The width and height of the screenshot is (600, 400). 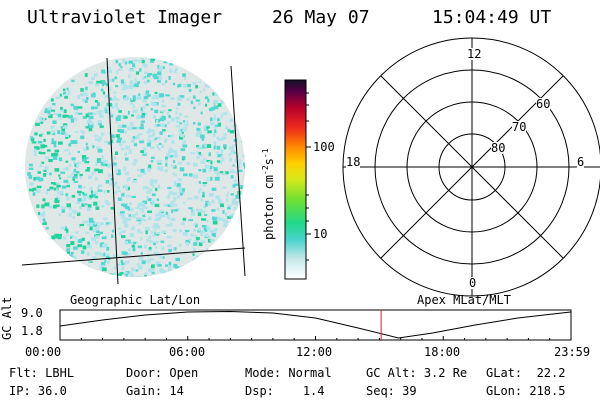 What do you see at coordinates (314, 352) in the screenshot?
I see `time-tick-label: 12:00` at bounding box center [314, 352].